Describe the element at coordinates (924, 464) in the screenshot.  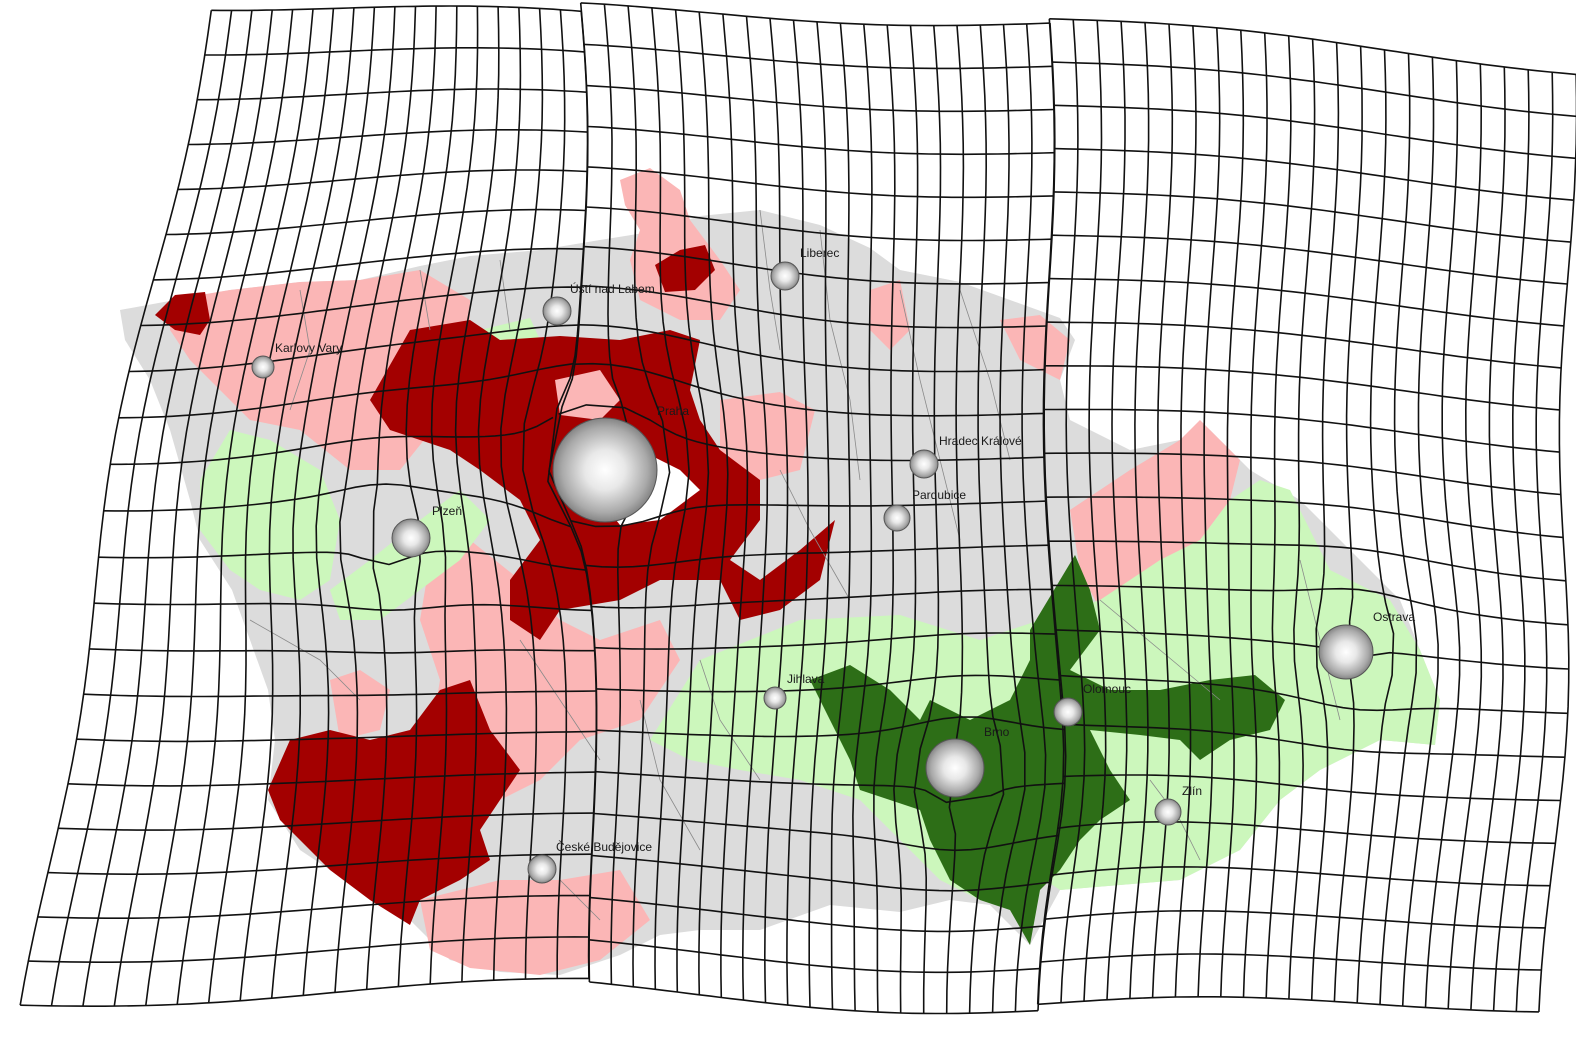
I see `city-hradec-kralove-marker` at that location.